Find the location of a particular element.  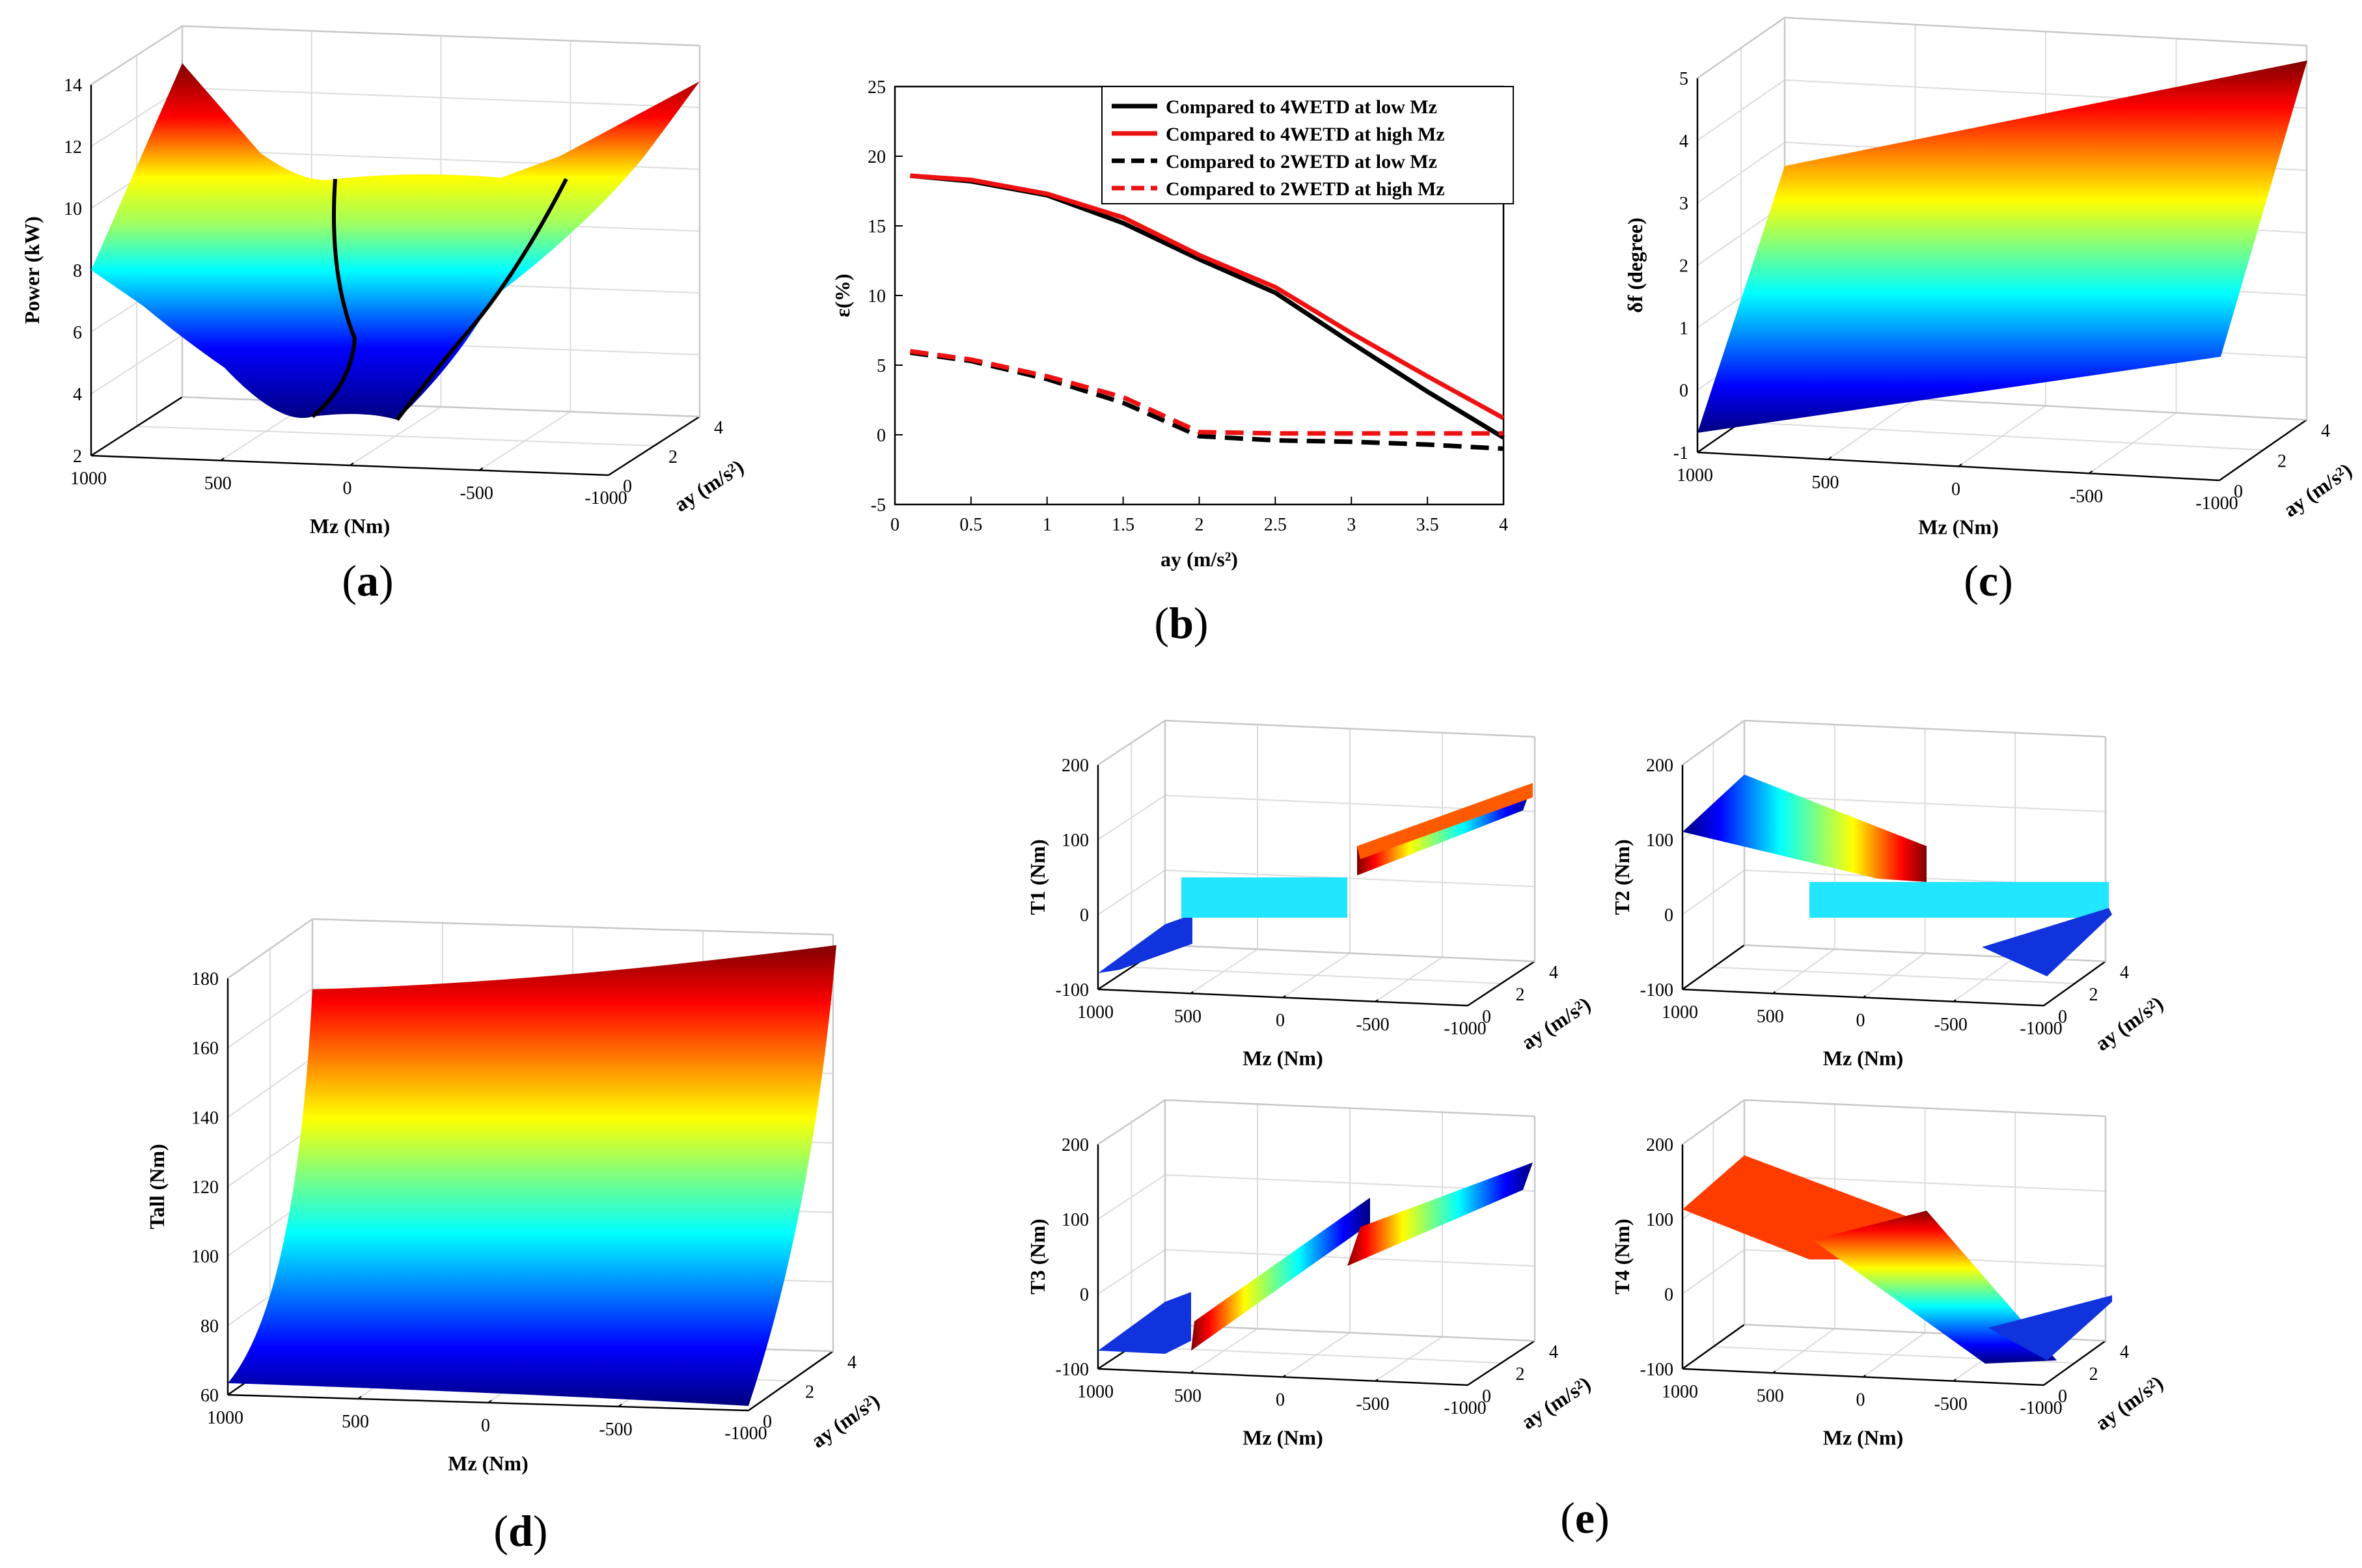

tick-label-z: 4 is located at coordinates (78, 395).